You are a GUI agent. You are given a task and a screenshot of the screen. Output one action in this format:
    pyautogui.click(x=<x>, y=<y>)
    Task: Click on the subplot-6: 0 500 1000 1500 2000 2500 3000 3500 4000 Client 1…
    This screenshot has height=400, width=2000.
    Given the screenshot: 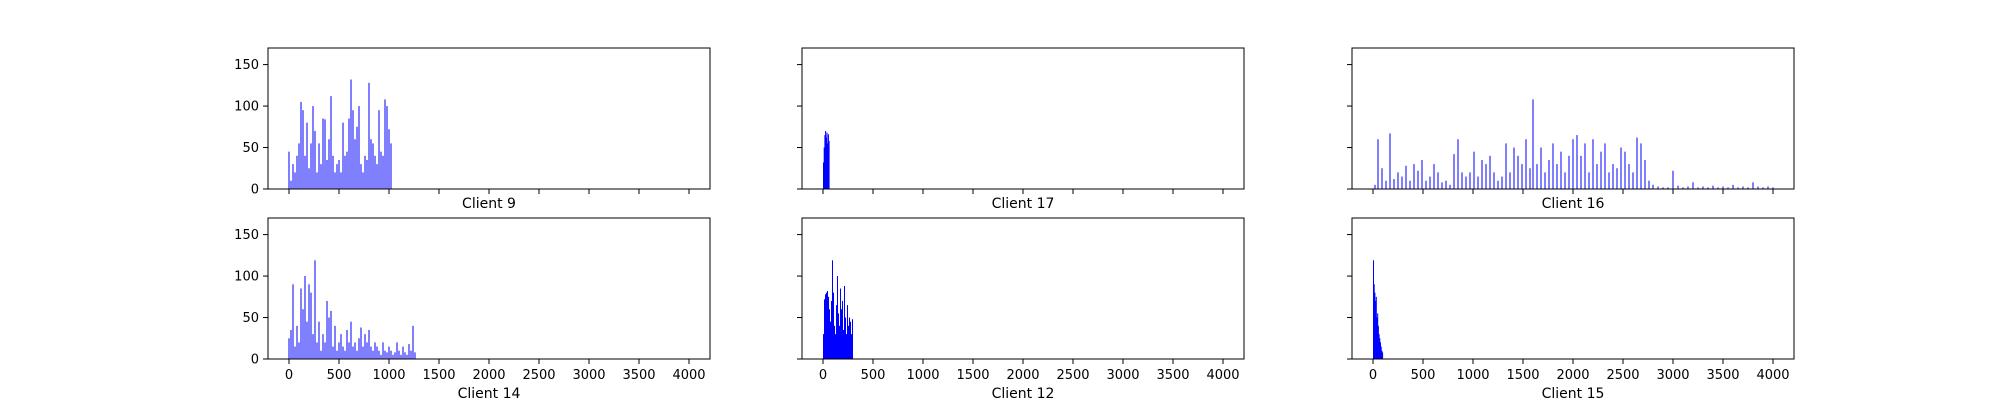 What is the action you would take?
    pyautogui.click(x=1571, y=308)
    